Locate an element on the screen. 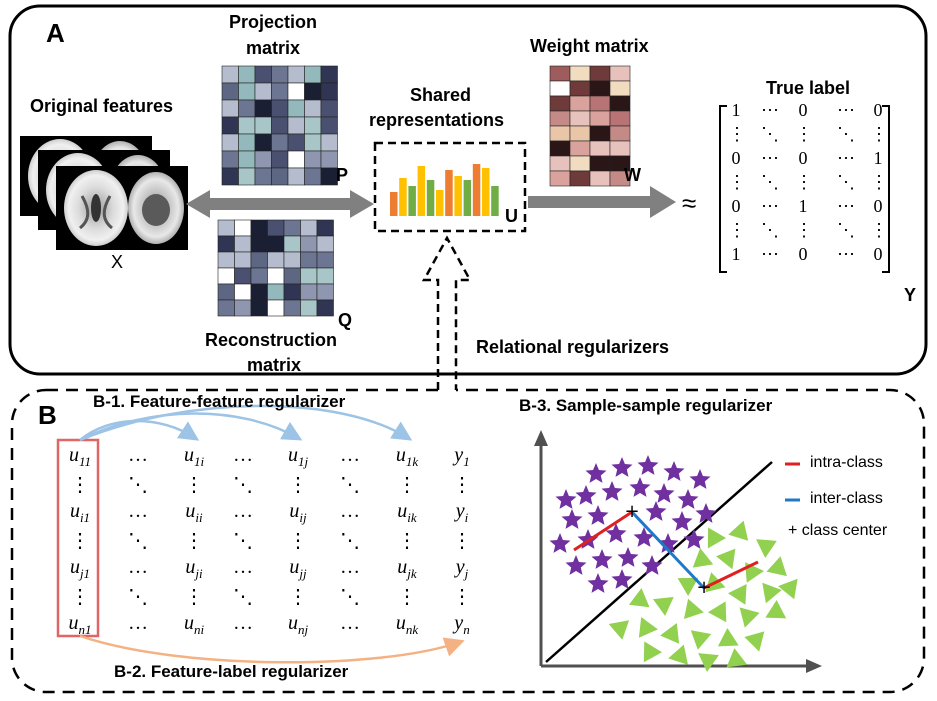  triangle-class-points is located at coordinates (703, 596).